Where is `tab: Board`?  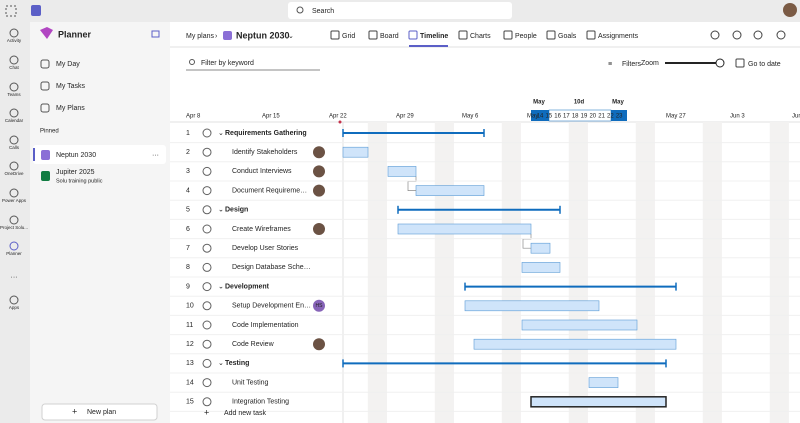
tab: Board is located at coordinates (389, 36).